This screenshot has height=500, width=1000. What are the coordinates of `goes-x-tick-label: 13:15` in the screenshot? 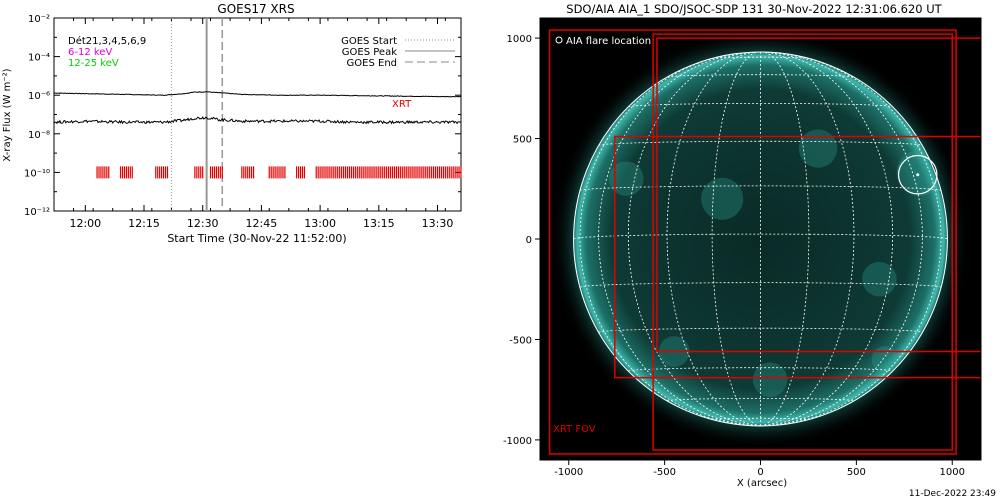 It's located at (379, 223).